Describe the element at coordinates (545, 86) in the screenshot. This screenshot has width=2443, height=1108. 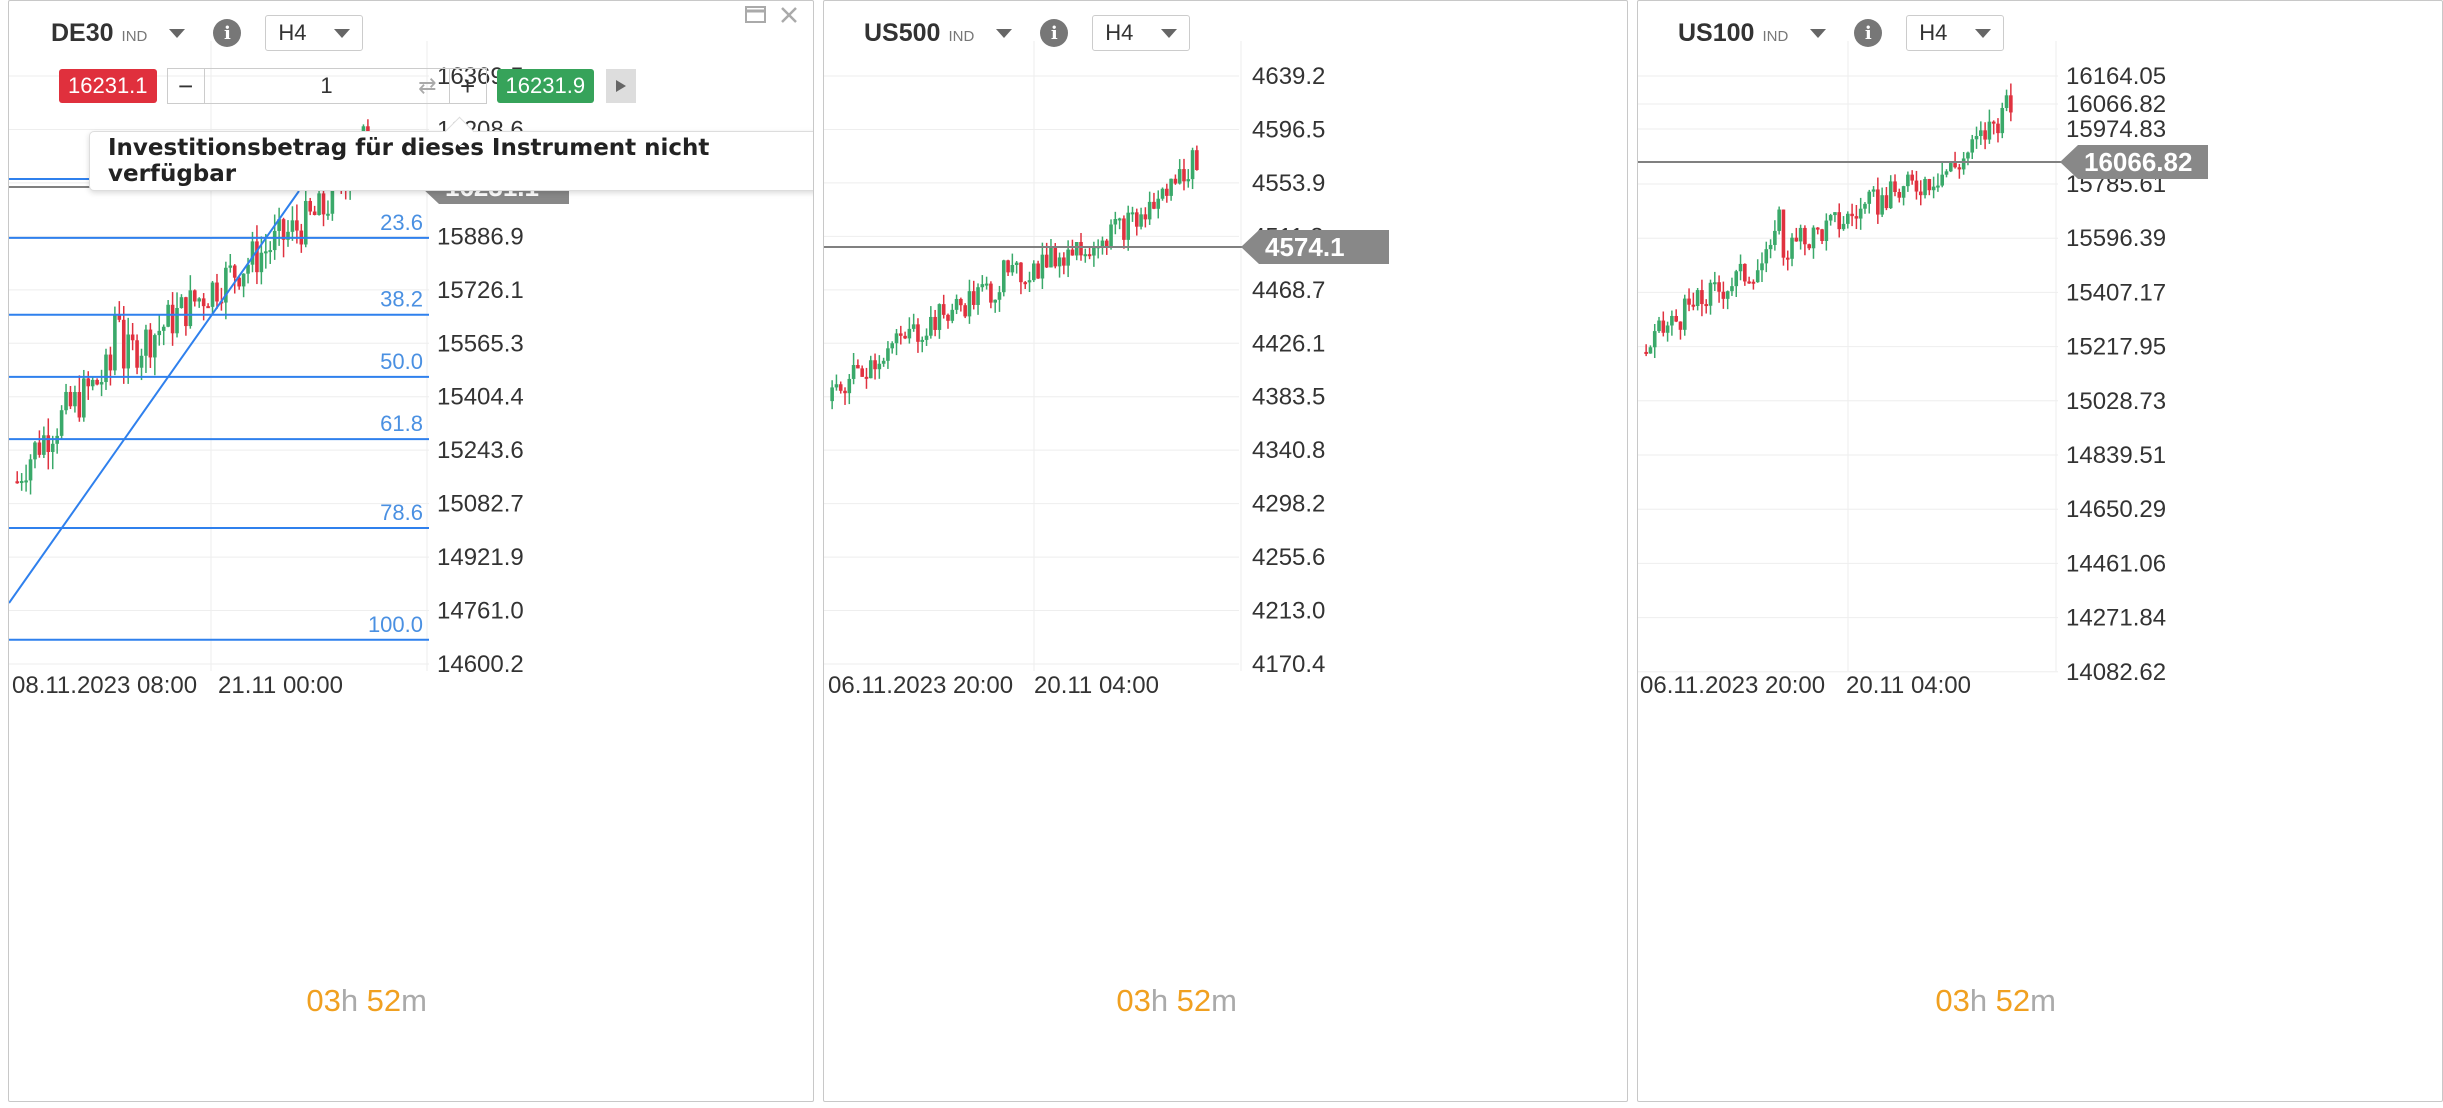
I see `buy-price-button: 16231.9` at that location.